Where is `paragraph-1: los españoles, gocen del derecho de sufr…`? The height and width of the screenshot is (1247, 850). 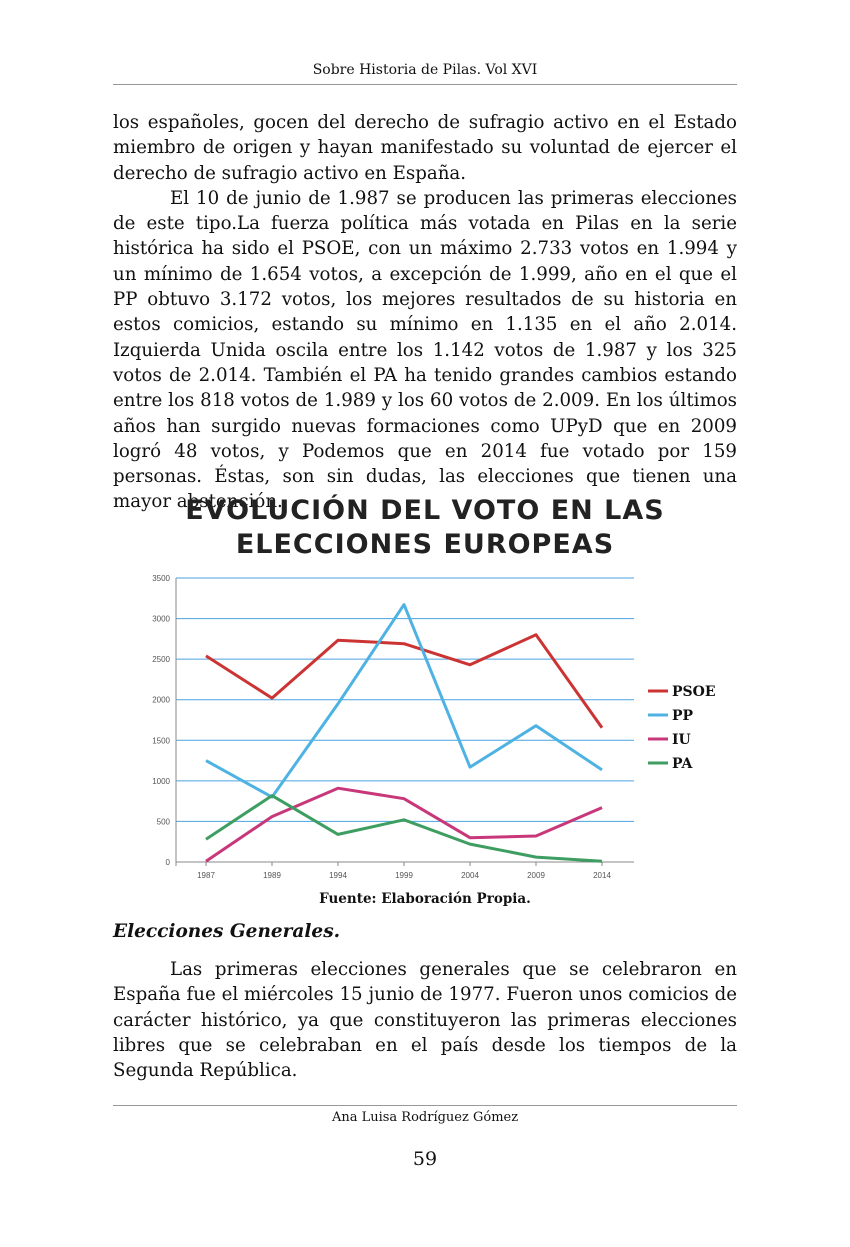
paragraph-1: los españoles, gocen del derecho de sufr… is located at coordinates (425, 148).